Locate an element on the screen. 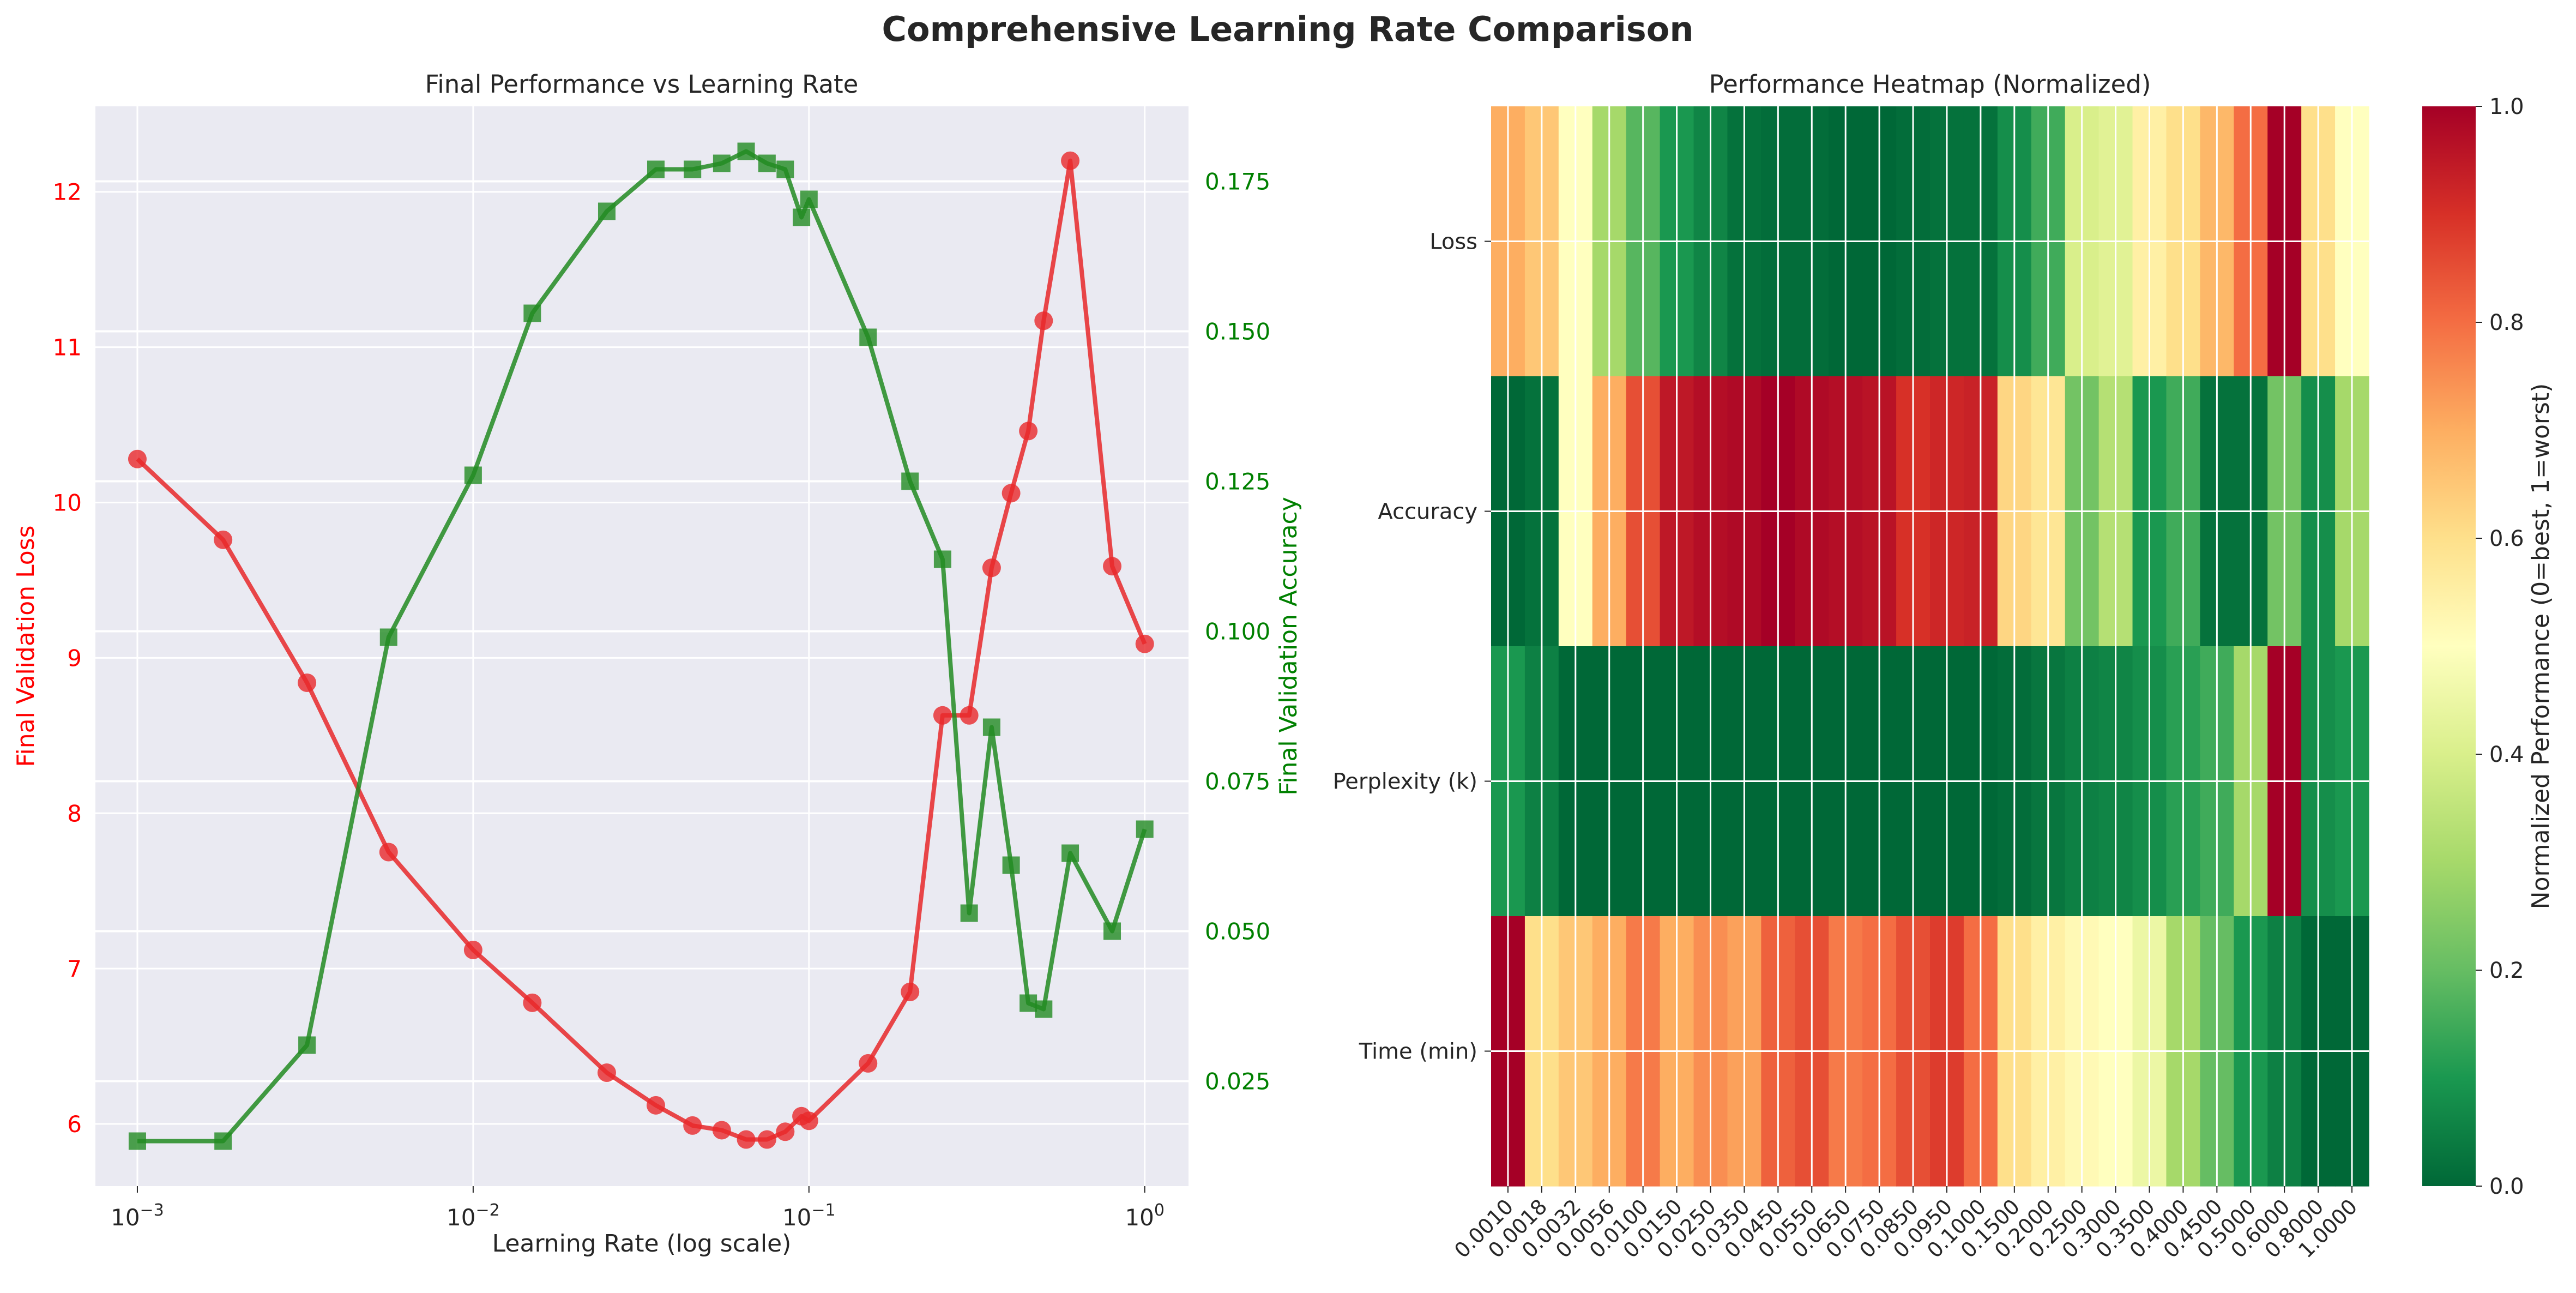  x-tick-label: 10⁰ is located at coordinates (1145, 1216).